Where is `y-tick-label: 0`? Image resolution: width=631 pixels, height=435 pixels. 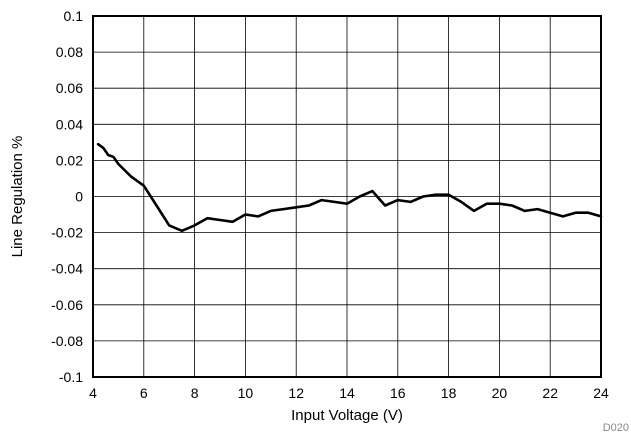
y-tick-label: 0 is located at coordinates (79, 197).